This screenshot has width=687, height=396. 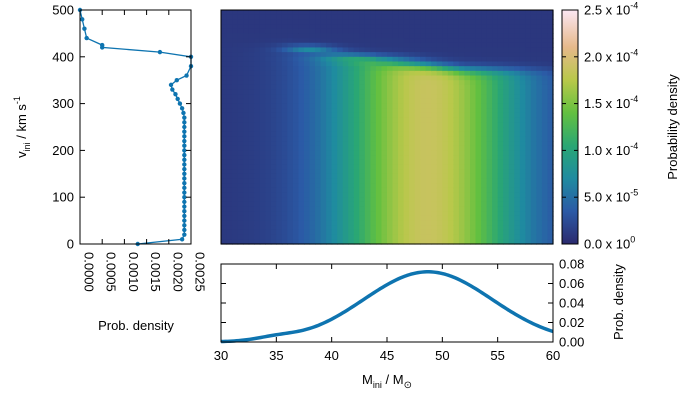 What do you see at coordinates (84, 28) in the screenshot?
I see `vini-data-point` at bounding box center [84, 28].